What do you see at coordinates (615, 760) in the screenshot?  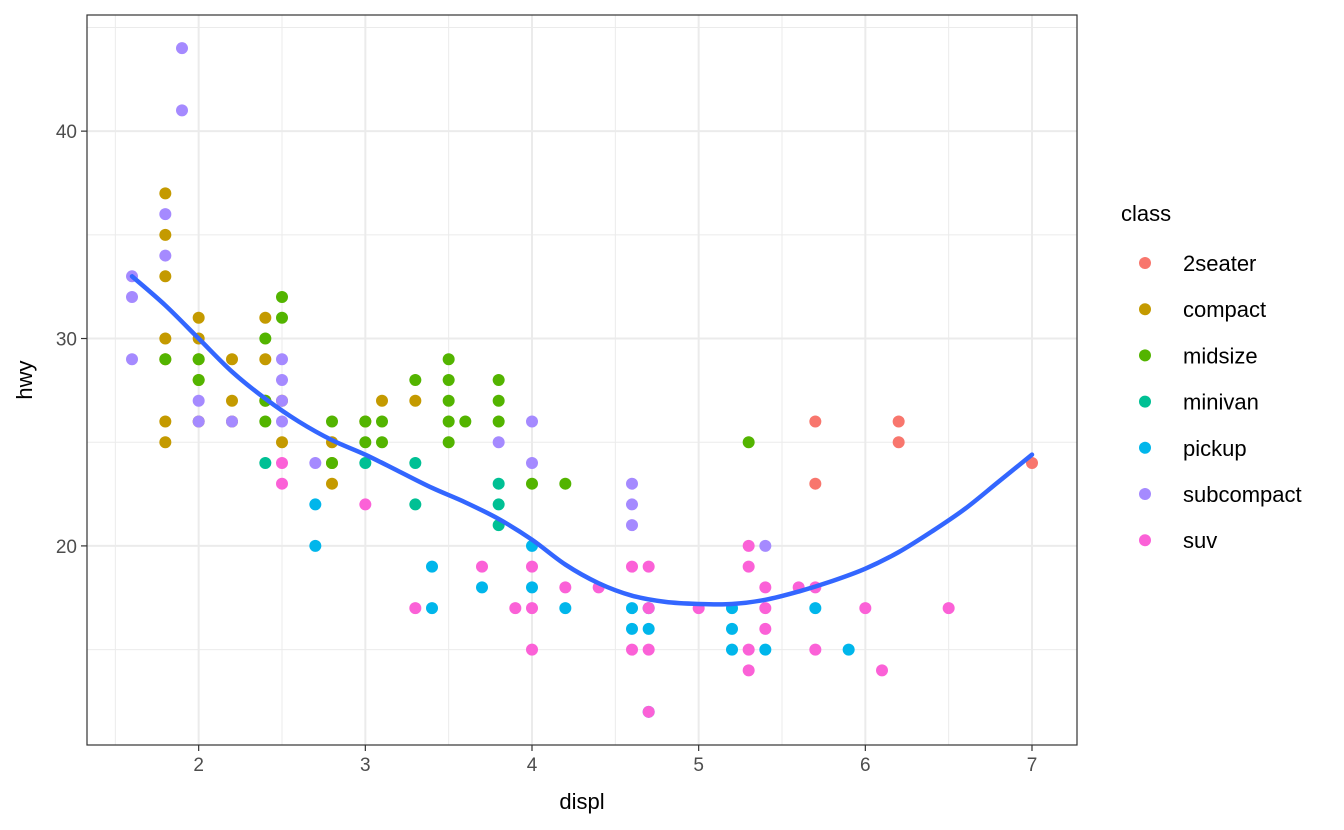 I see `x-axis: 2 3 4 5 6 7` at bounding box center [615, 760].